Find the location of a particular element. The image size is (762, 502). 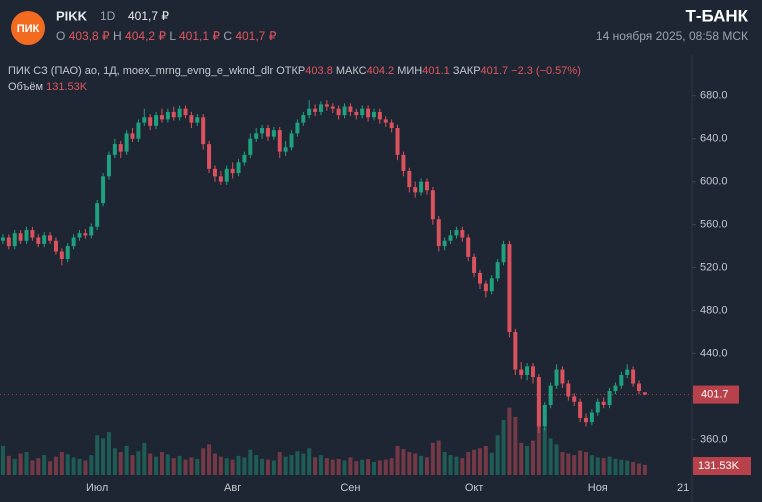

legend-key: ЗАКР is located at coordinates (467, 71).